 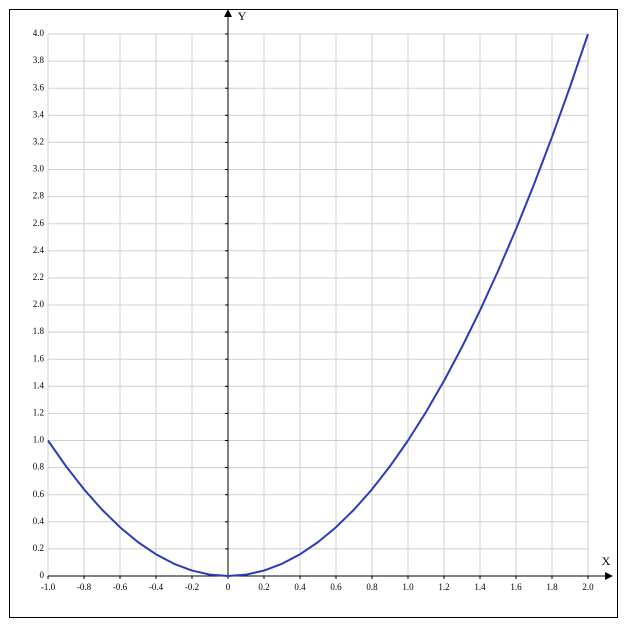 I want to click on y-tick-label: 3.4, so click(x=39, y=114).